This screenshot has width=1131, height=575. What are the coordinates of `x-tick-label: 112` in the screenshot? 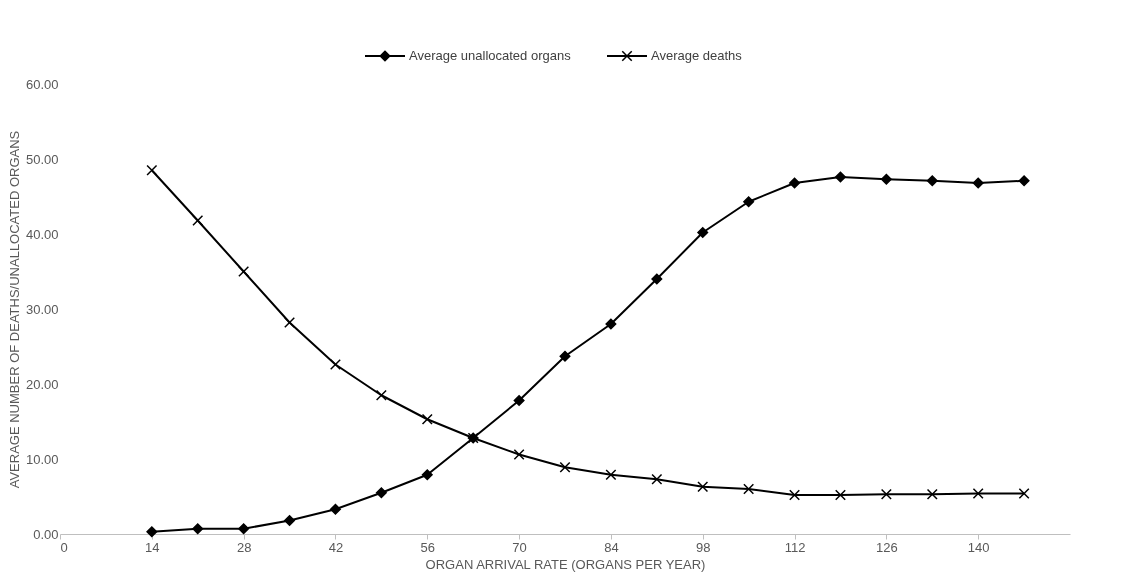 It's located at (795, 547).